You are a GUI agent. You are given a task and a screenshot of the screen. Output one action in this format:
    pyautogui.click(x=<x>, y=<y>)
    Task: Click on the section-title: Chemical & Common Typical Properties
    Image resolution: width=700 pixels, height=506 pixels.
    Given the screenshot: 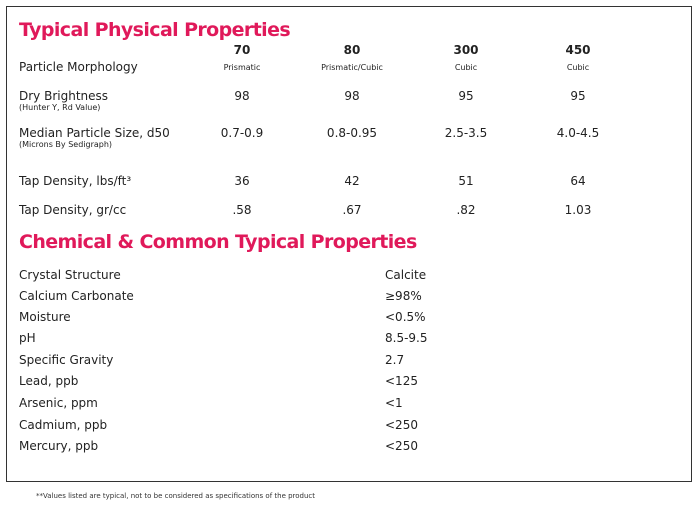 What is the action you would take?
    pyautogui.click(x=218, y=242)
    